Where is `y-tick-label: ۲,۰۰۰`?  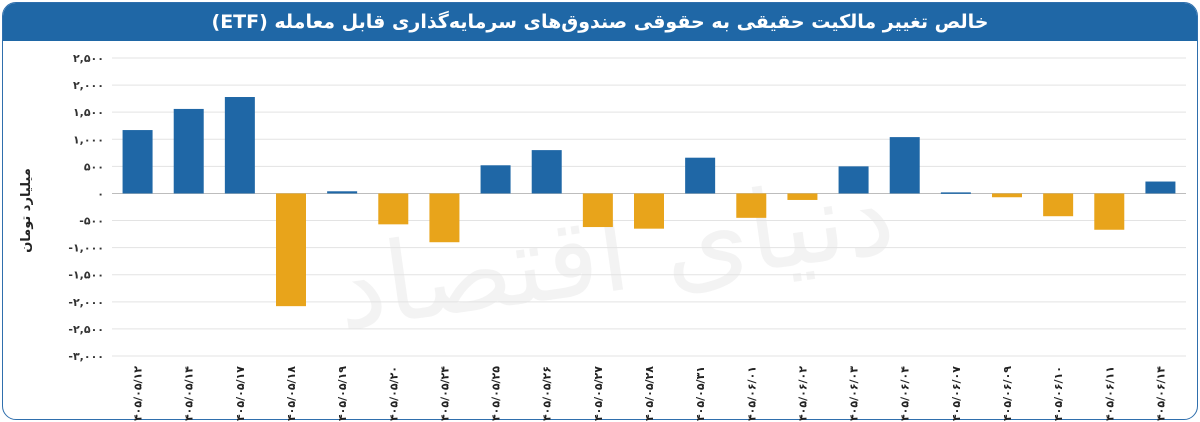 y-tick-label: ۲,۰۰۰ is located at coordinates (88, 85).